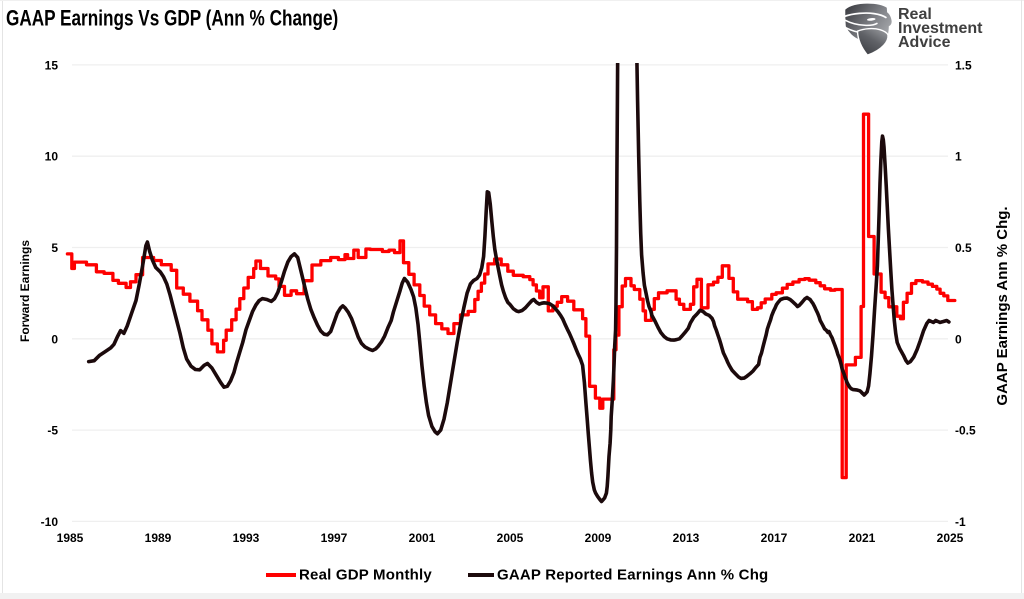 The width and height of the screenshot is (1024, 599). I want to click on svg-text: 1993, so click(246, 538).